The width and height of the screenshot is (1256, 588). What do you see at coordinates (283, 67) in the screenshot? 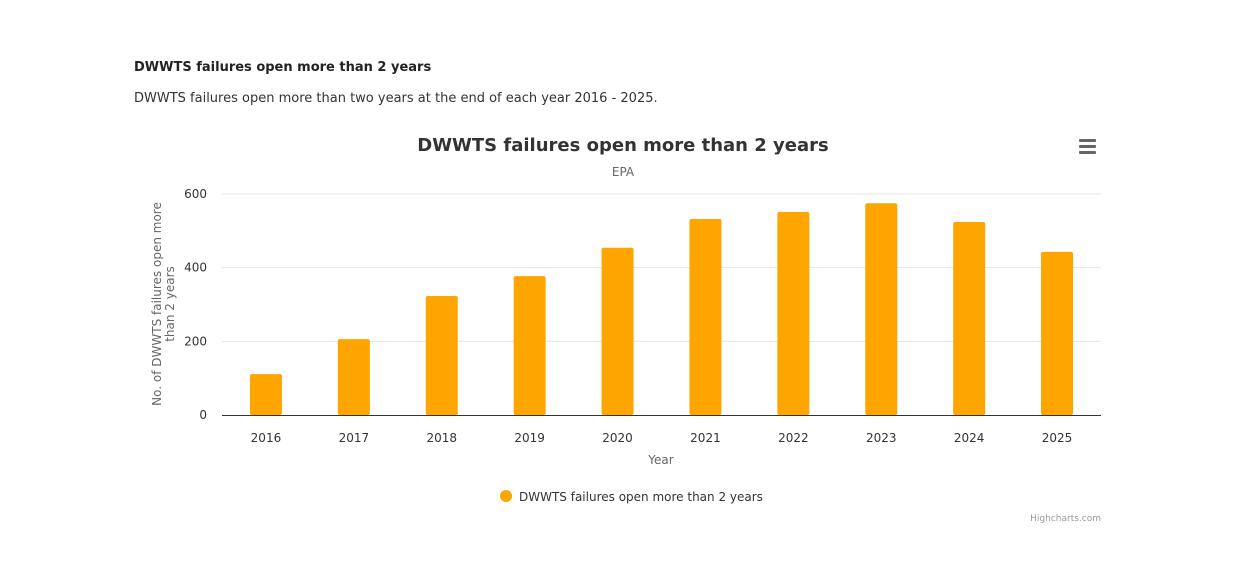
I see `intro-heading: DWWTS failures open more than 2 years` at bounding box center [283, 67].